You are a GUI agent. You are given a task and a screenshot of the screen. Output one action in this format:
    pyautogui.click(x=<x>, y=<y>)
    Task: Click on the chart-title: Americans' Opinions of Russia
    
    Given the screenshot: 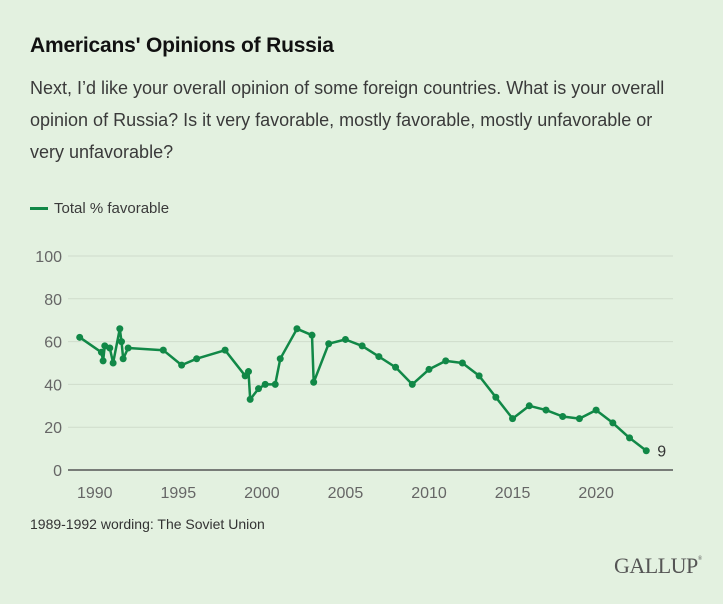 What is the action you would take?
    pyautogui.click(x=182, y=45)
    